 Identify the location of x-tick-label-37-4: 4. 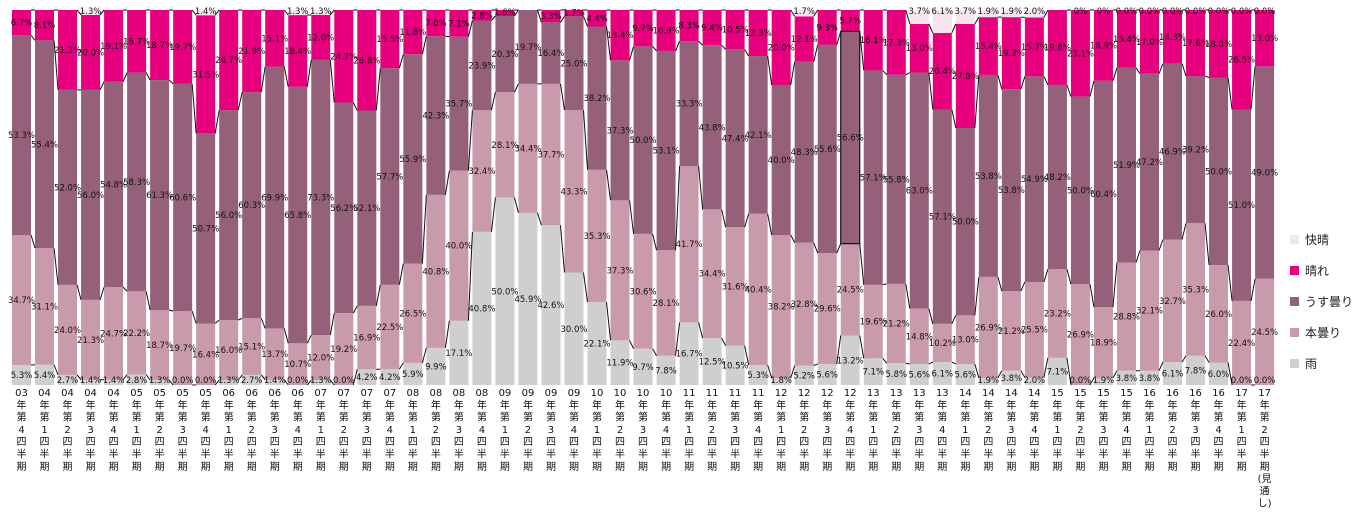
(850, 430).